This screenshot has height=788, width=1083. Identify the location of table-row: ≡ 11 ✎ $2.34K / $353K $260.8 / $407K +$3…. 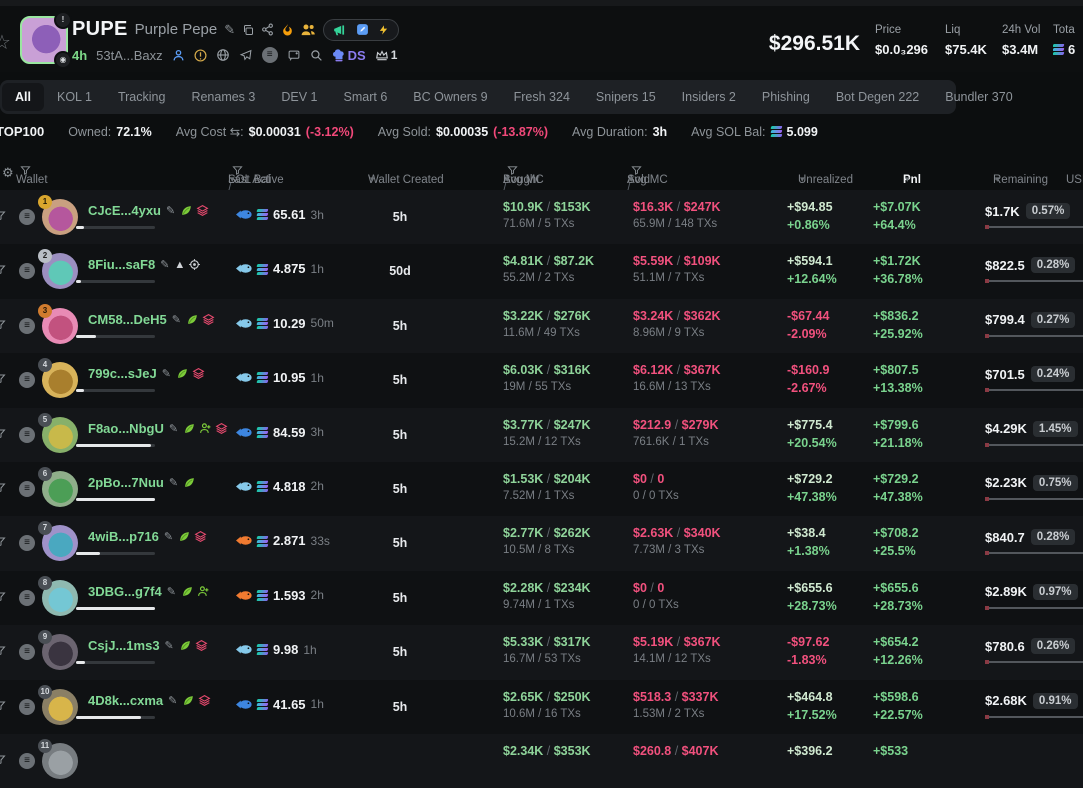
(541, 760).